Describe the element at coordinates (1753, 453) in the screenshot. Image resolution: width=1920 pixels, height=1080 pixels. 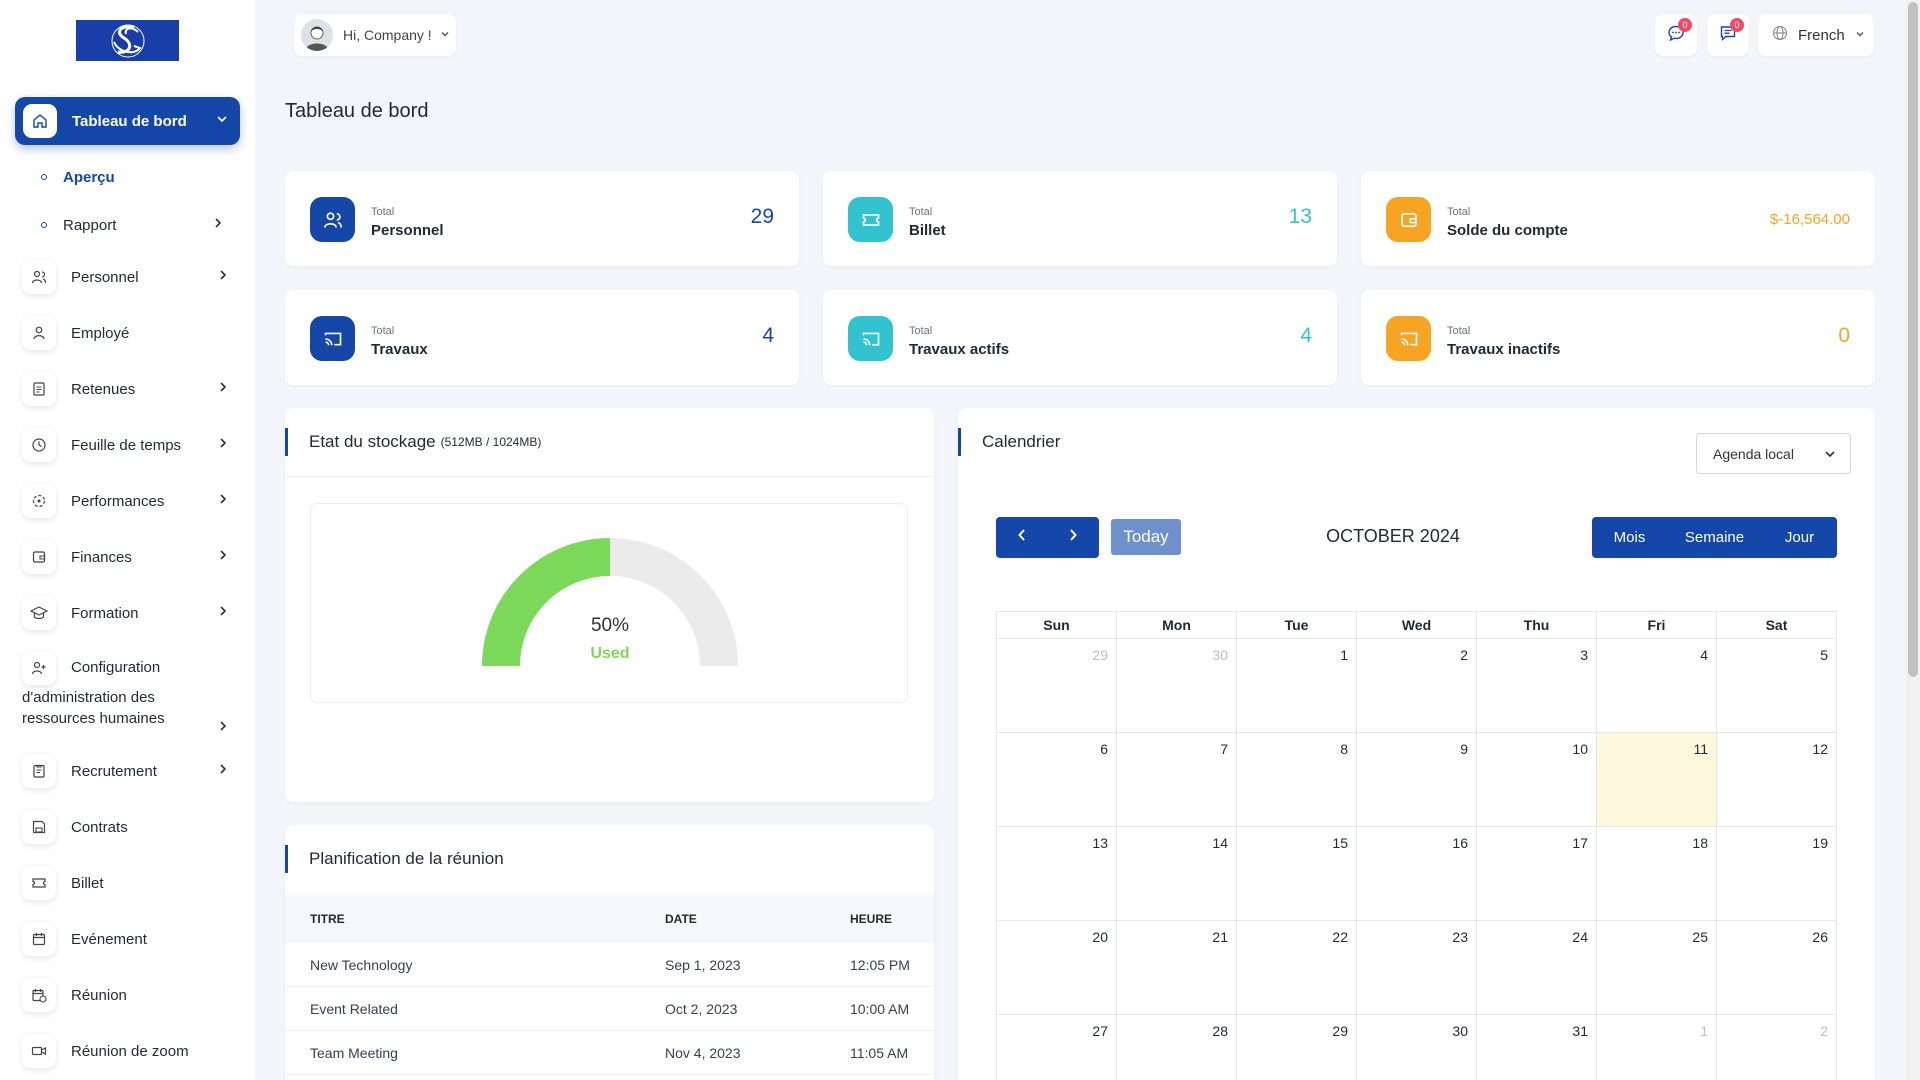
I see `agenda-select-value: Agenda local` at that location.